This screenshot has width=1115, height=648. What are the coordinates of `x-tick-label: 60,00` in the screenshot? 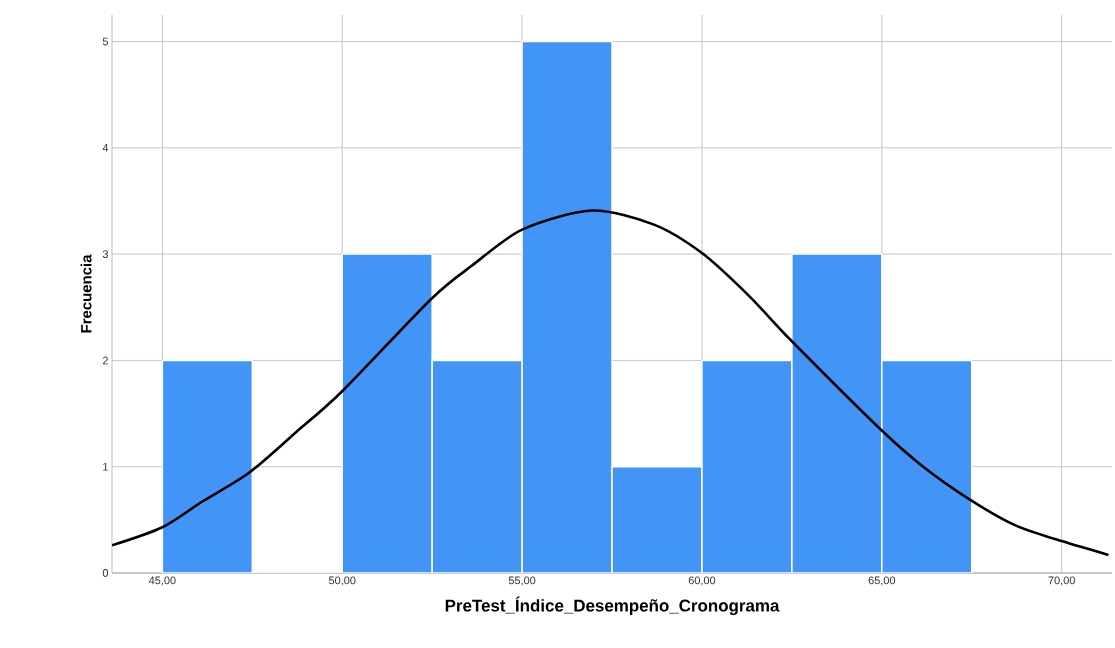 It's located at (702, 581).